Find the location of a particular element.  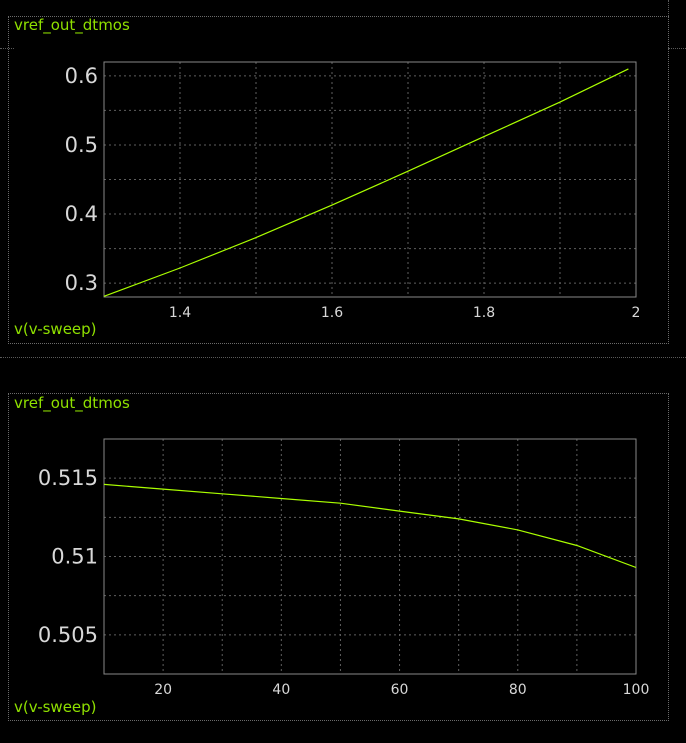

x-tick-label: 1.8 is located at coordinates (484, 313).